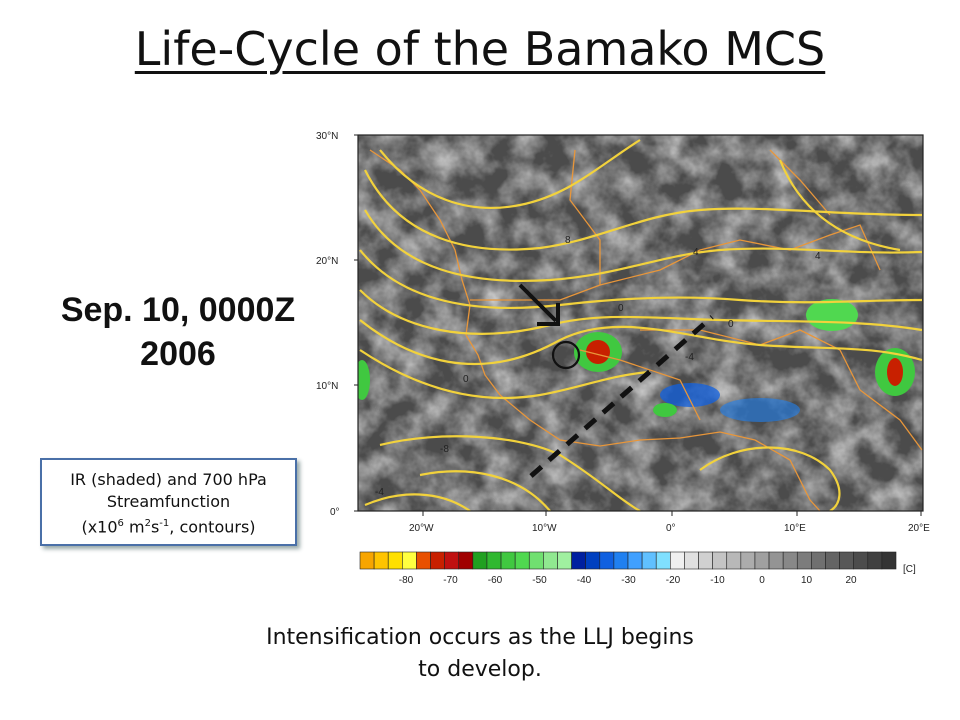 This screenshot has height=720, width=960. I want to click on colorbar-tick-label: -70, so click(450, 580).